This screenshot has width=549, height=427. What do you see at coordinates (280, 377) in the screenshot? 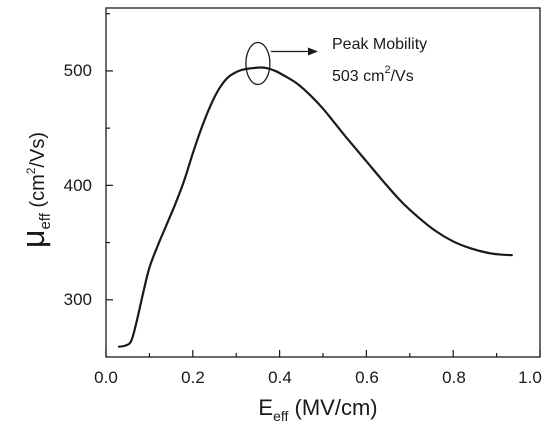
I see `x-tick-label: 0.4` at bounding box center [280, 377].